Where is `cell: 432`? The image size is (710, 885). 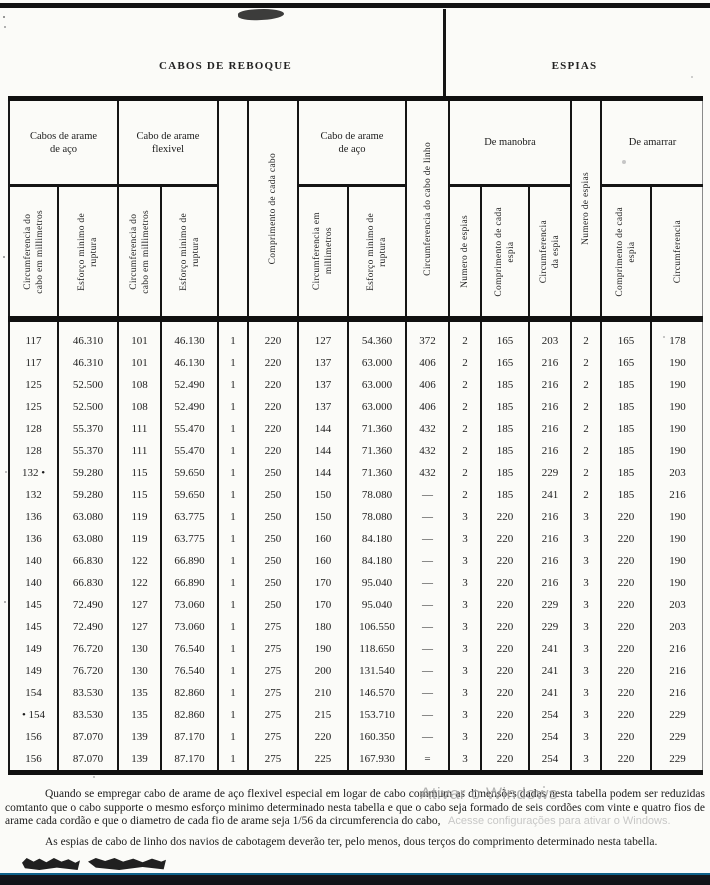
cell: 432 is located at coordinates (426, 473).